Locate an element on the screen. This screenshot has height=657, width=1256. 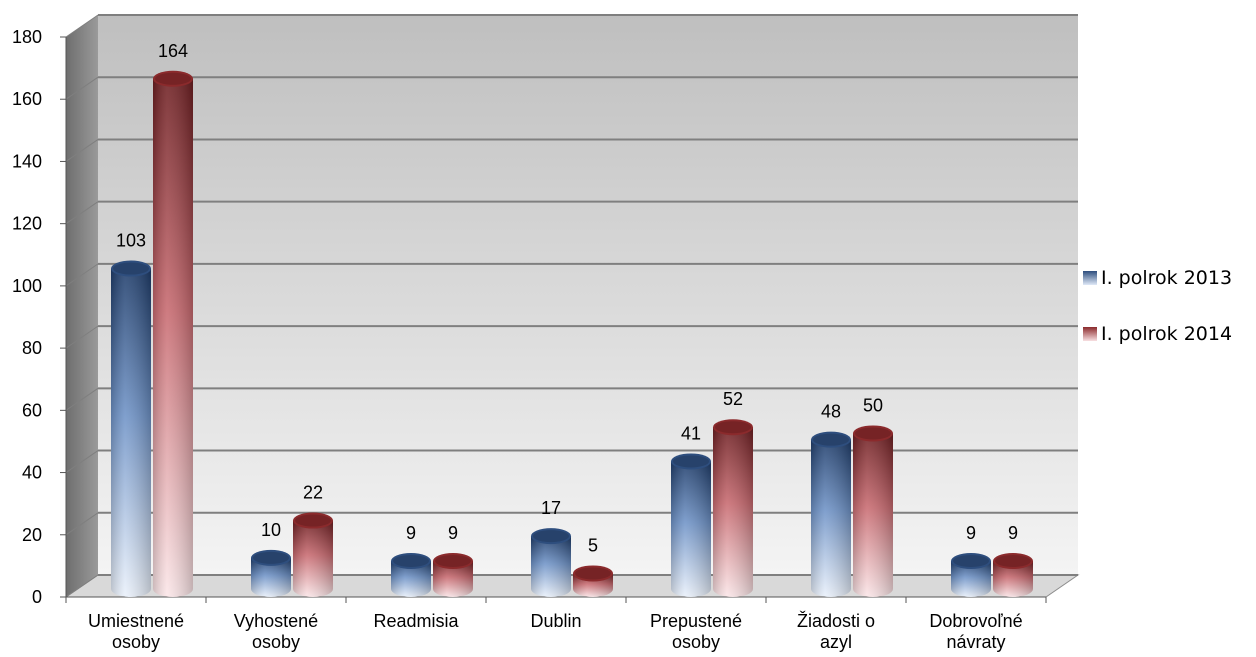
data-label: 103 is located at coordinates (131, 241).